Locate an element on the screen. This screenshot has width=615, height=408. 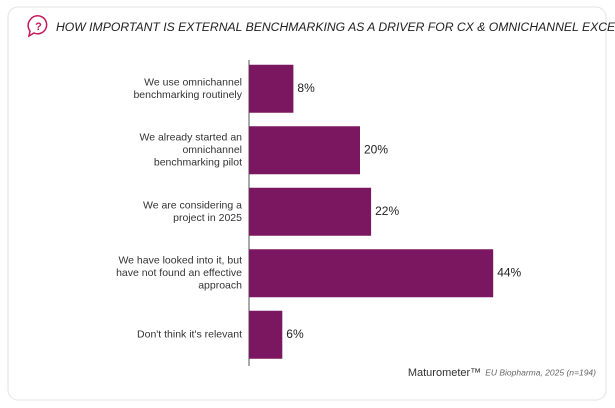
category-label: We already started an is located at coordinates (190, 138).